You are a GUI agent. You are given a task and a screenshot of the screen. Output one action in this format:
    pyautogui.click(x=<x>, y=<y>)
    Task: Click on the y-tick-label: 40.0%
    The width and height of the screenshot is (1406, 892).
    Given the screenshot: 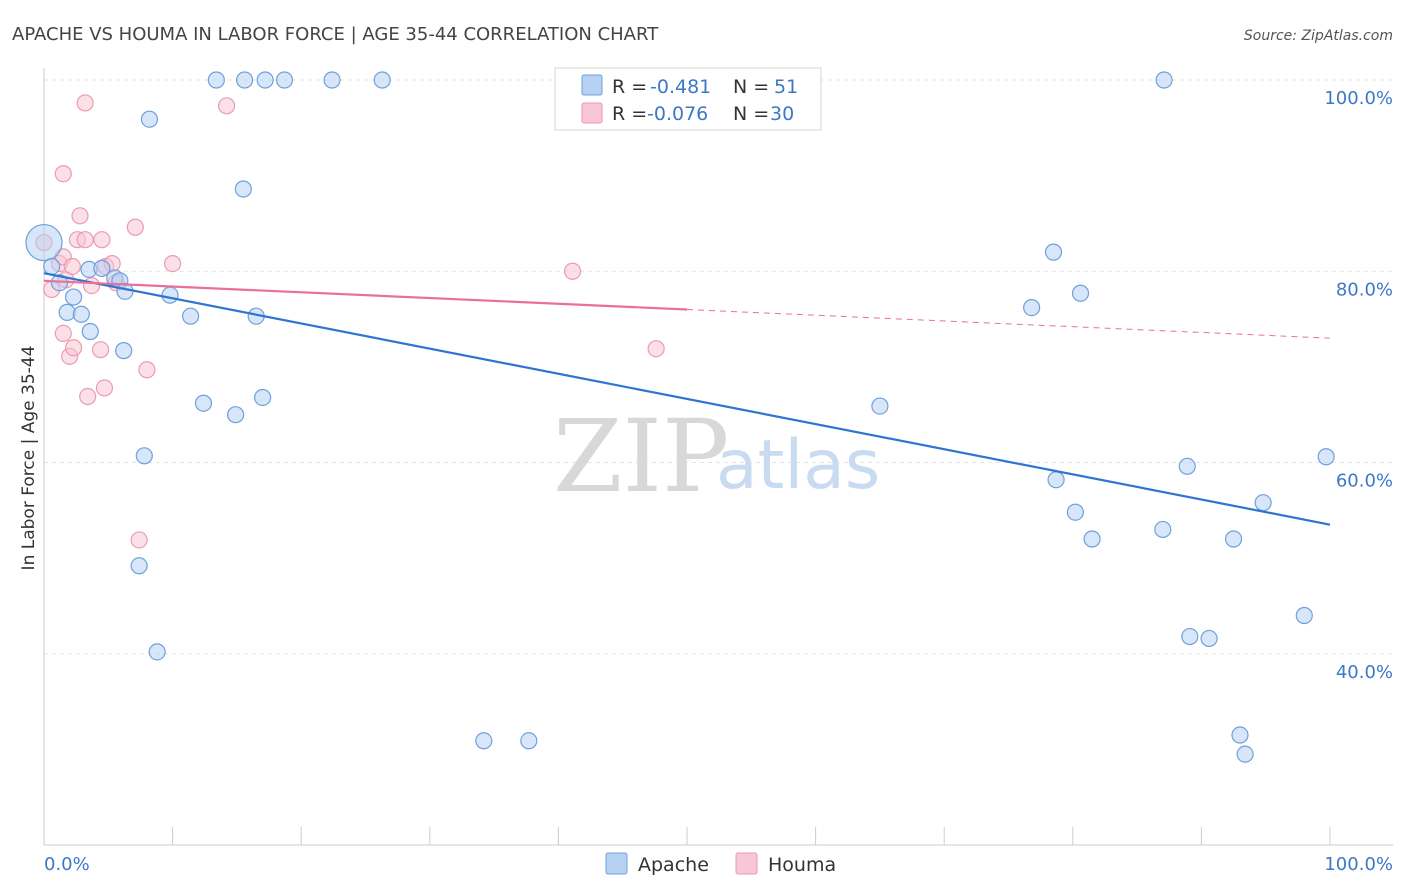 What is the action you would take?
    pyautogui.click(x=1364, y=672)
    